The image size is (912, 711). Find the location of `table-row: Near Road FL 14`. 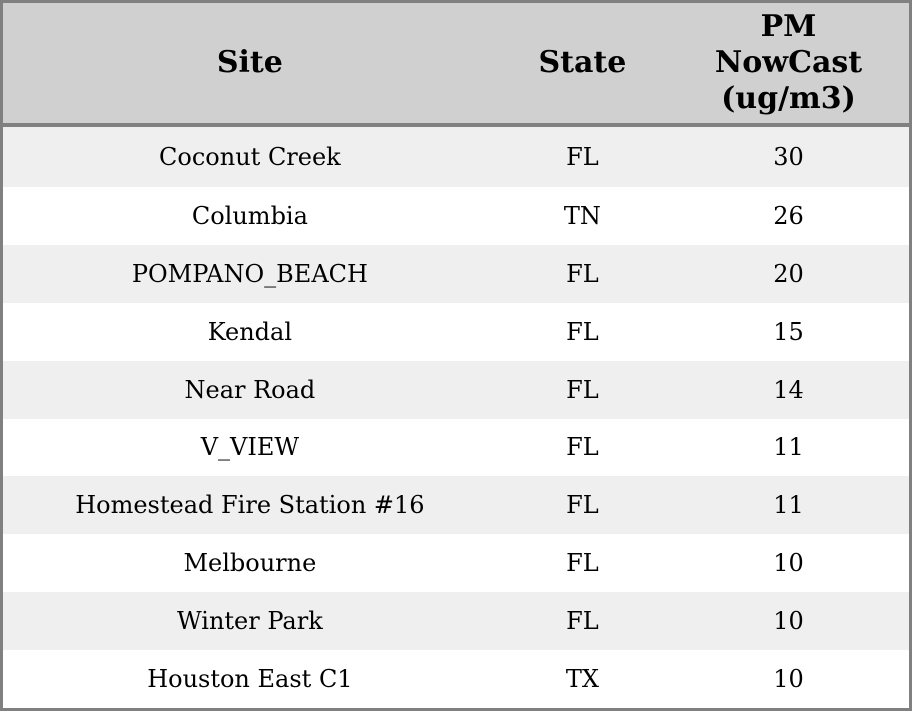

table-row: Near Road FL 14 is located at coordinates (456, 389).